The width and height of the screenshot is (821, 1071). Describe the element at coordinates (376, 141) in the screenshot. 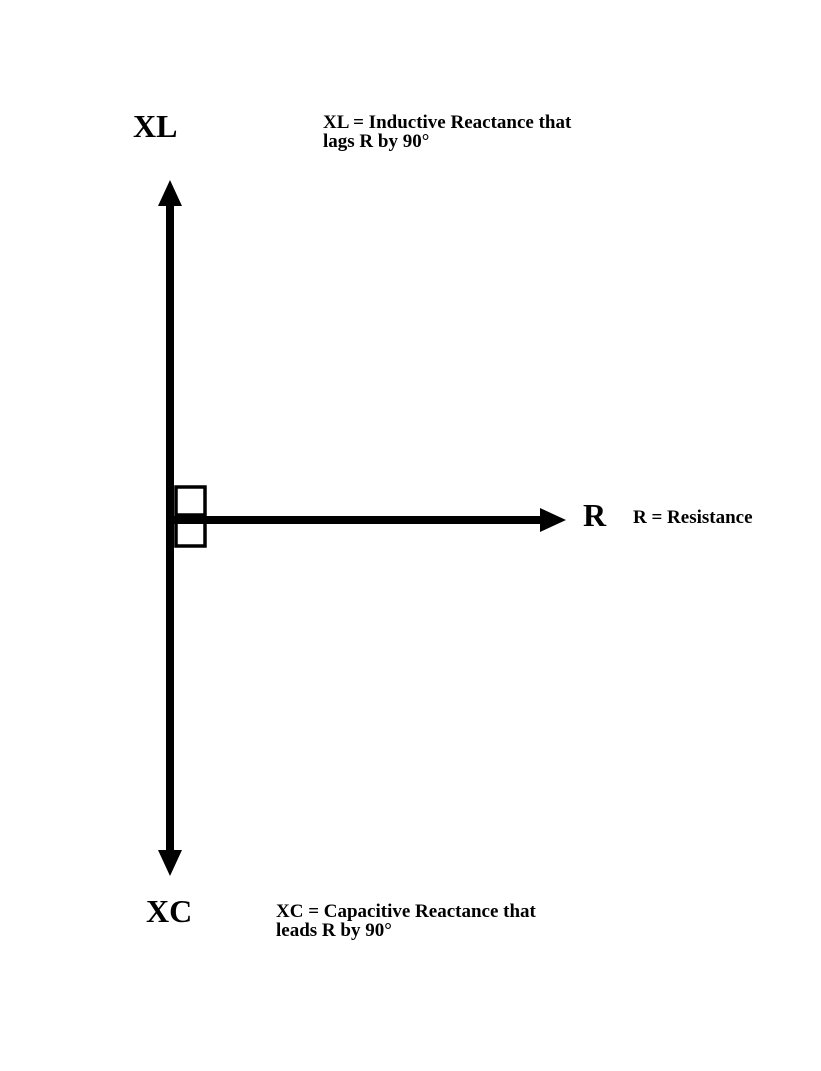

I see `xl-description-line-2: lags R by 90°` at that location.